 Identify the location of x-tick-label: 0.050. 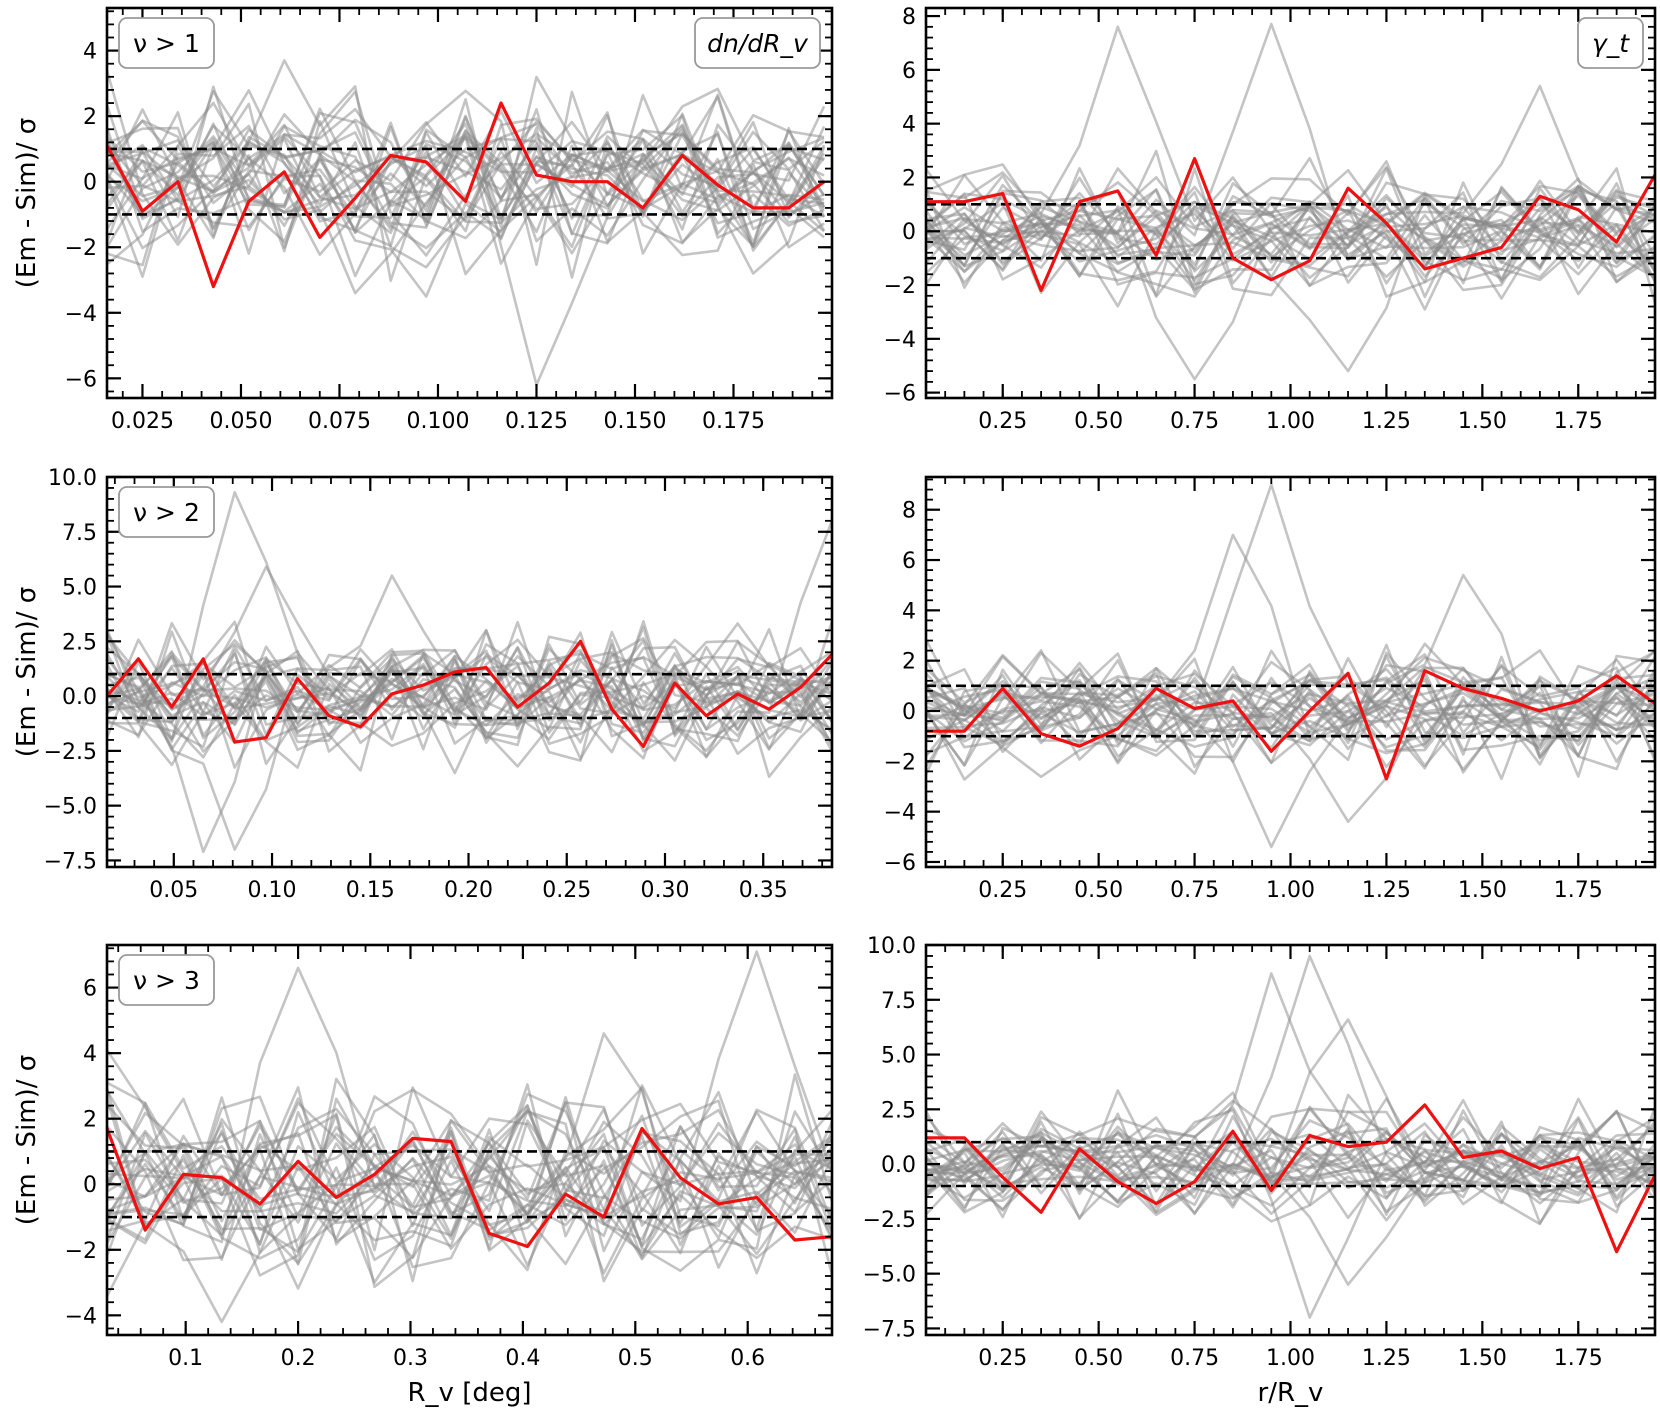
(240, 421).